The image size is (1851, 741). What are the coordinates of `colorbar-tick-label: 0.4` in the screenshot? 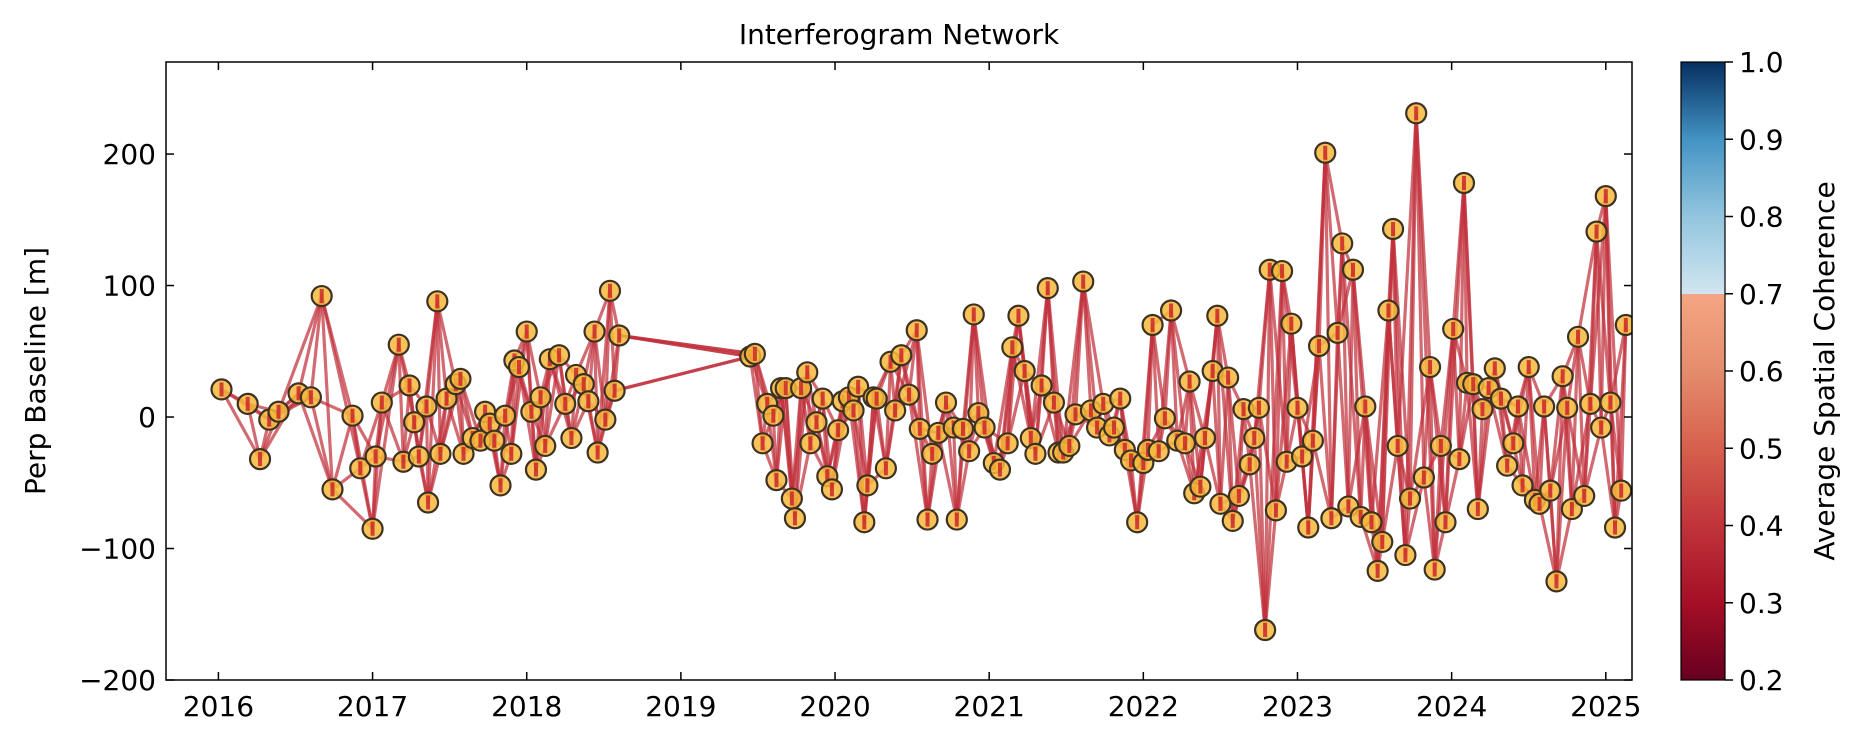 It's located at (1761, 526).